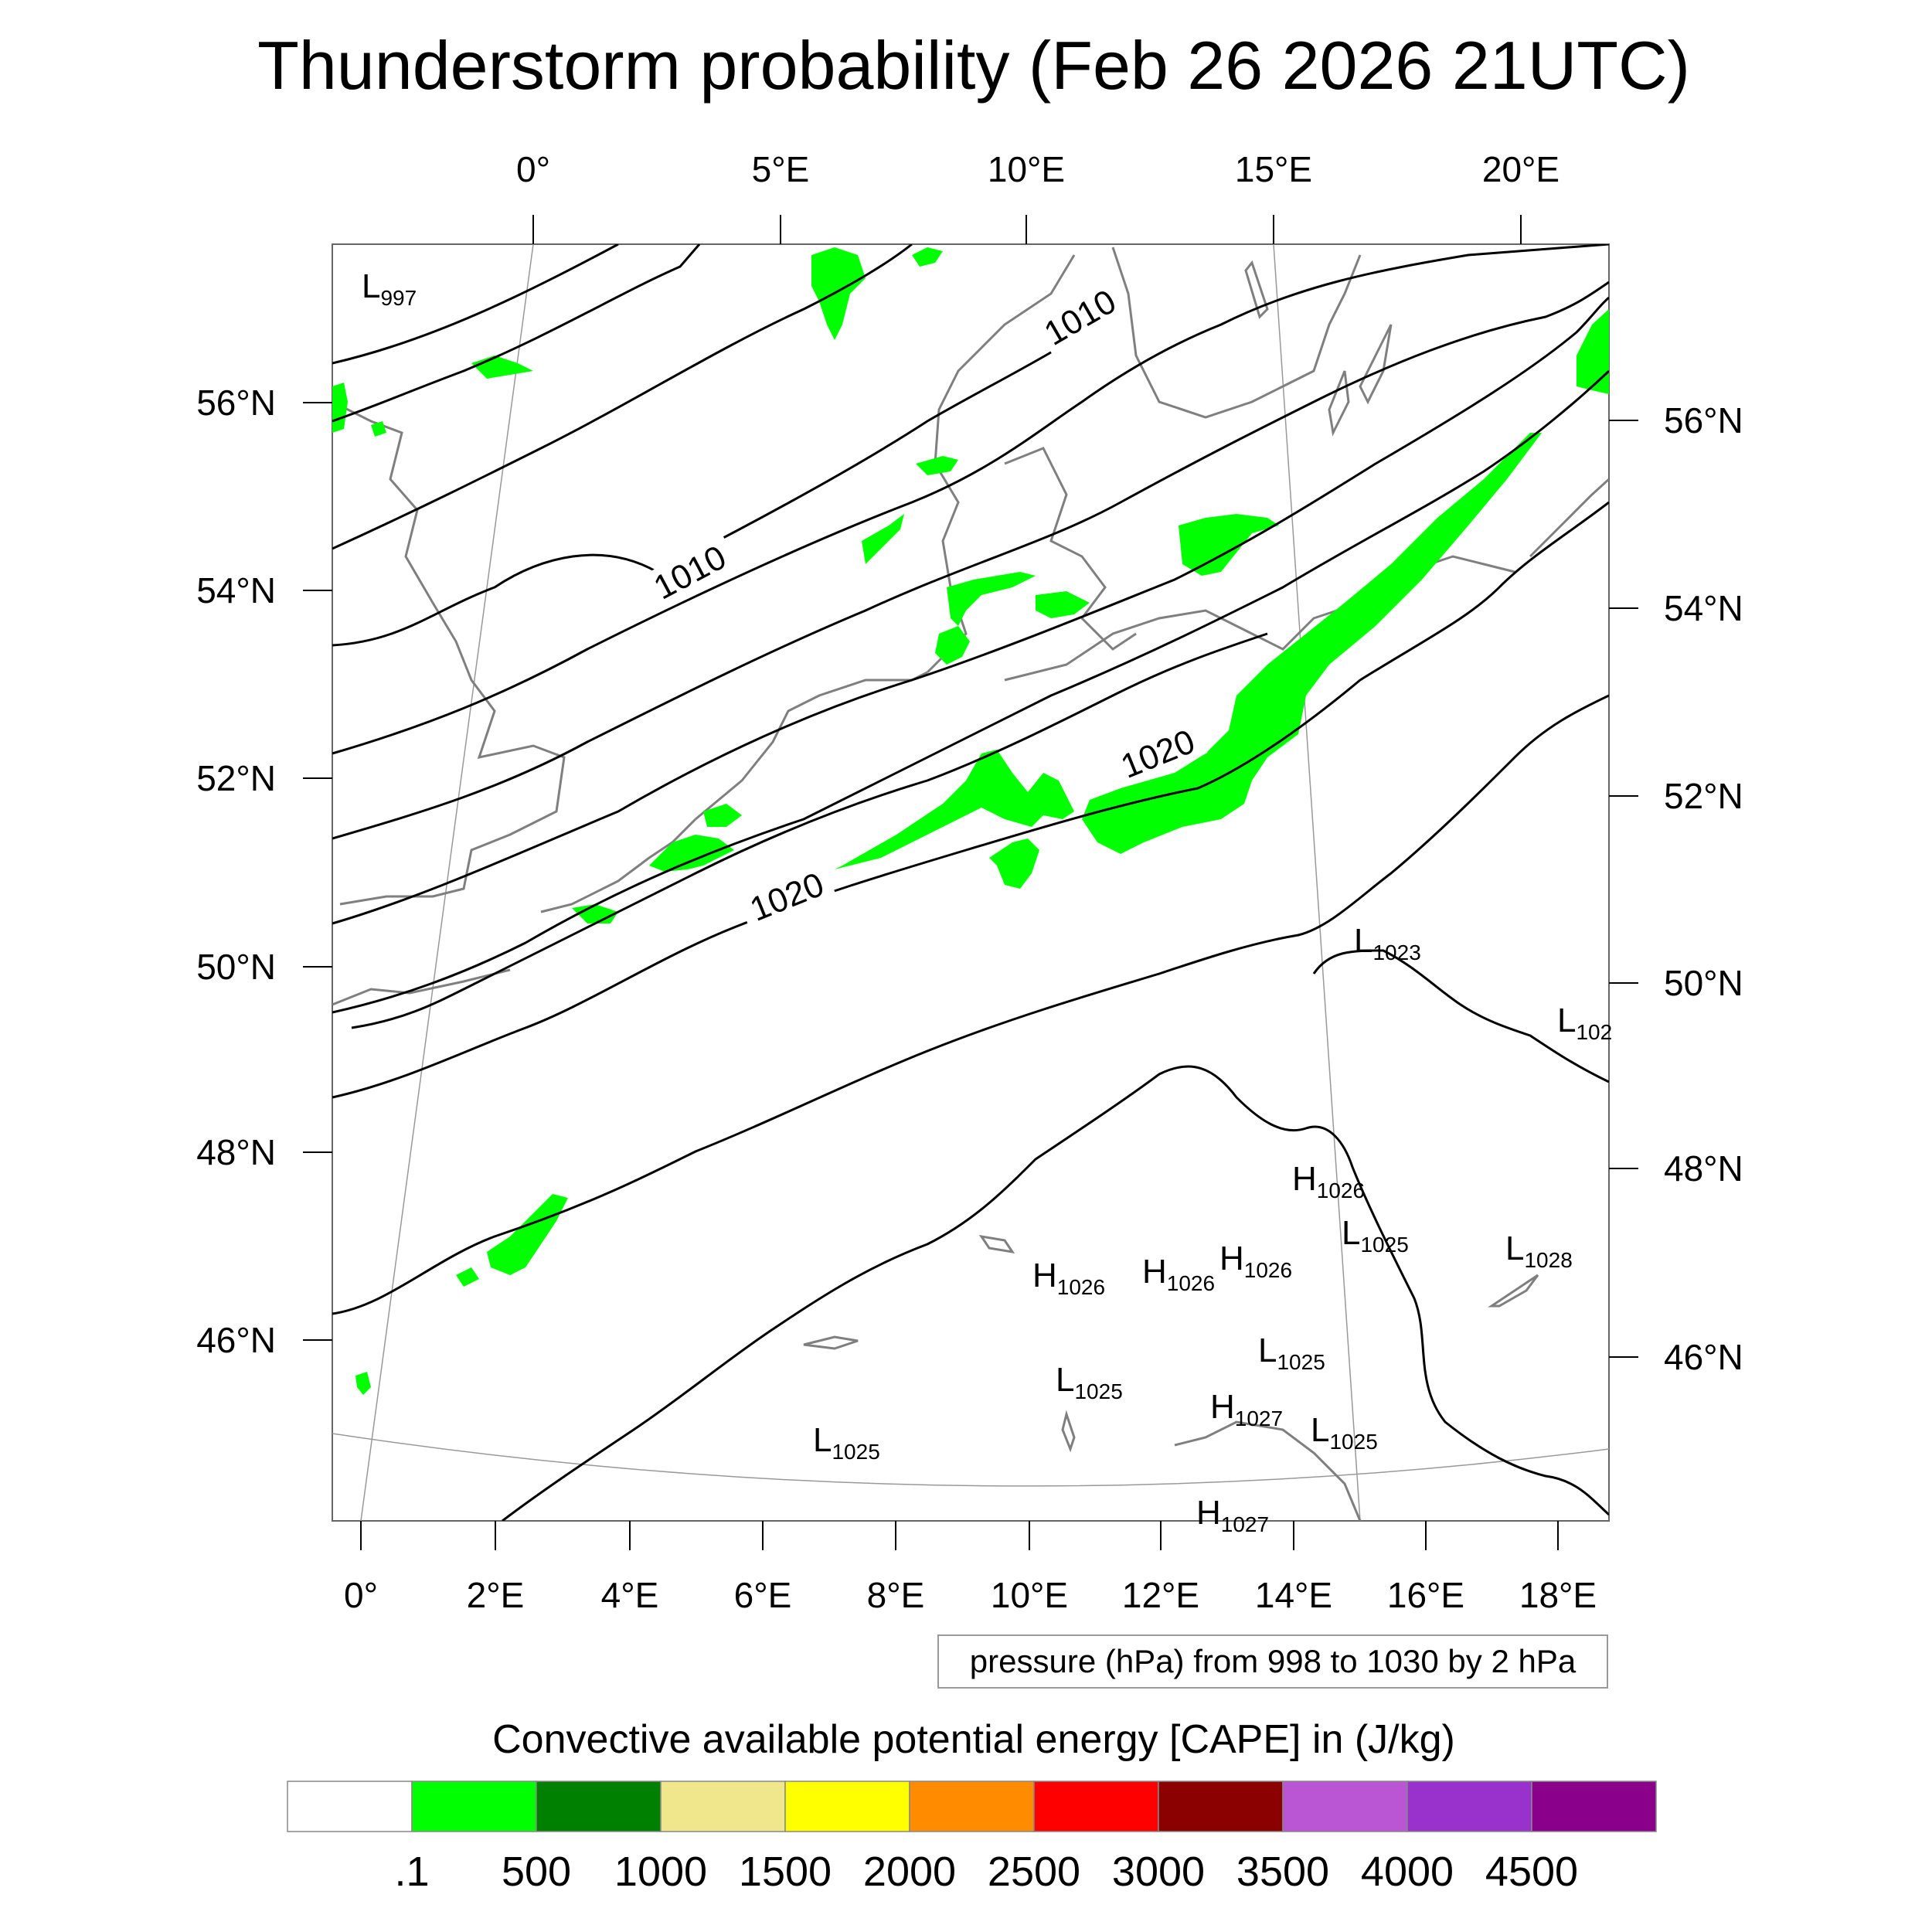  I want to click on lon-label: 20°E, so click(1521, 169).